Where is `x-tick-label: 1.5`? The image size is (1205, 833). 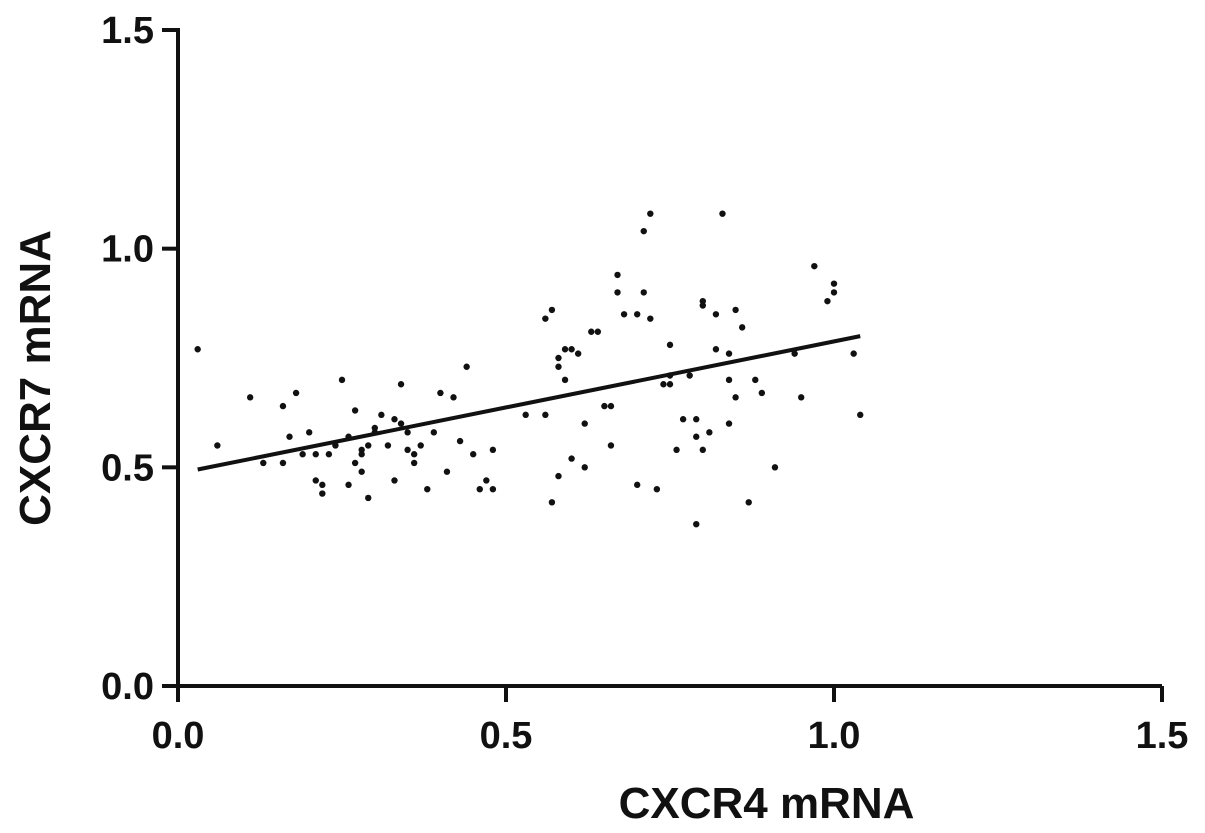
x-tick-label: 1.5 is located at coordinates (1162, 736).